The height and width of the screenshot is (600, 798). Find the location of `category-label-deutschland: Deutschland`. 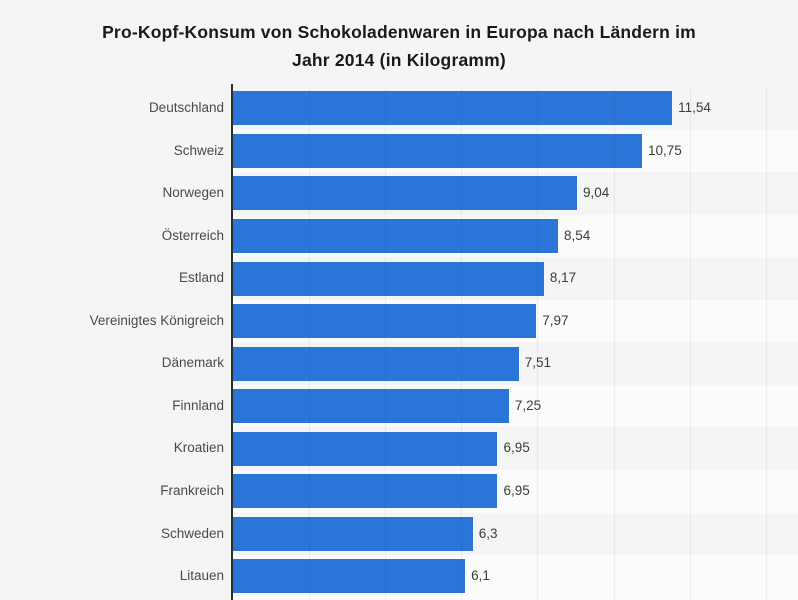

category-label-deutschland: Deutschland is located at coordinates (186, 107).